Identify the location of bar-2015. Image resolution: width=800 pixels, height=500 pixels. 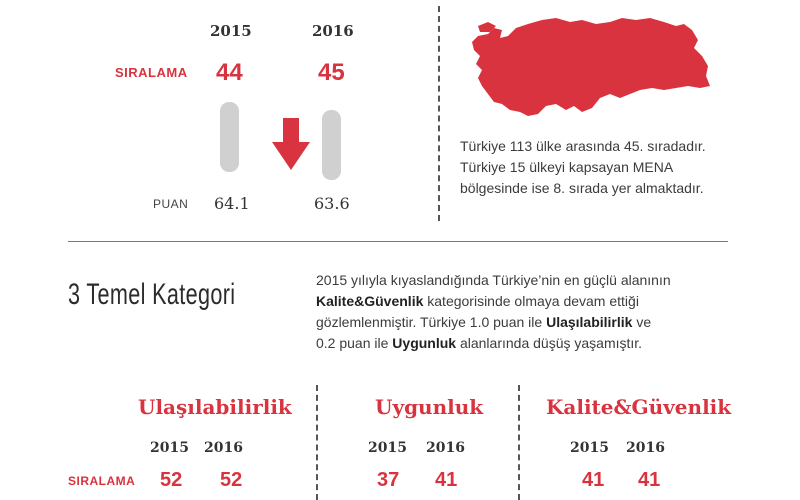
(229, 137).